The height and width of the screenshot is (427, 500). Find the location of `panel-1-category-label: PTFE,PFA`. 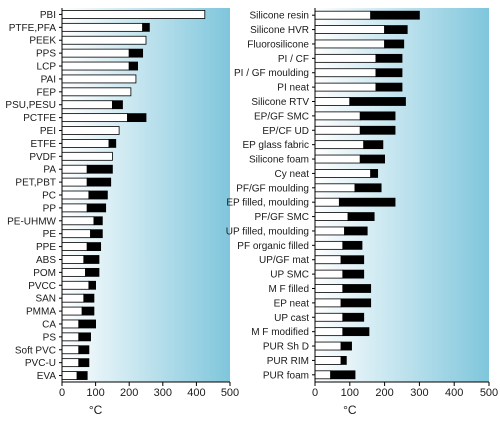

panel-1-category-label: PTFE,PFA is located at coordinates (33, 28).